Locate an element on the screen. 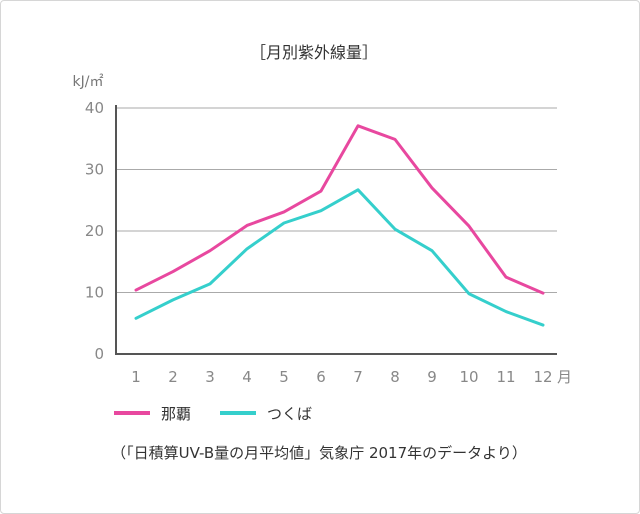 The image size is (640, 514). x-tick-label: 8 is located at coordinates (395, 377).